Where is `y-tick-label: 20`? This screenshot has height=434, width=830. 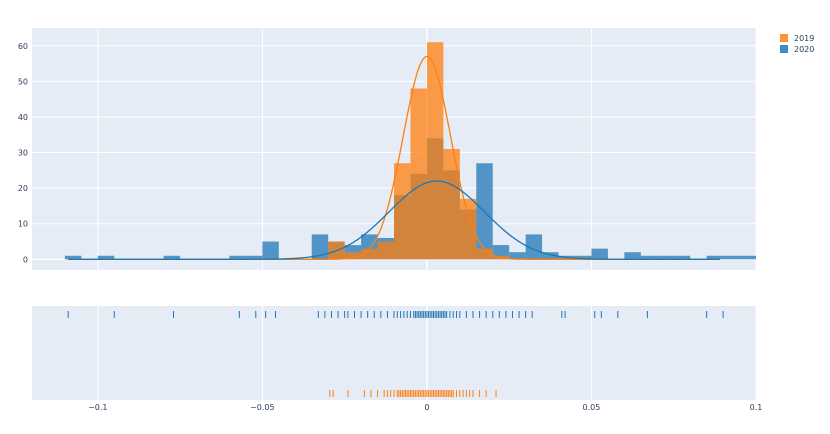 y-tick-label: 20 is located at coordinates (23, 188).